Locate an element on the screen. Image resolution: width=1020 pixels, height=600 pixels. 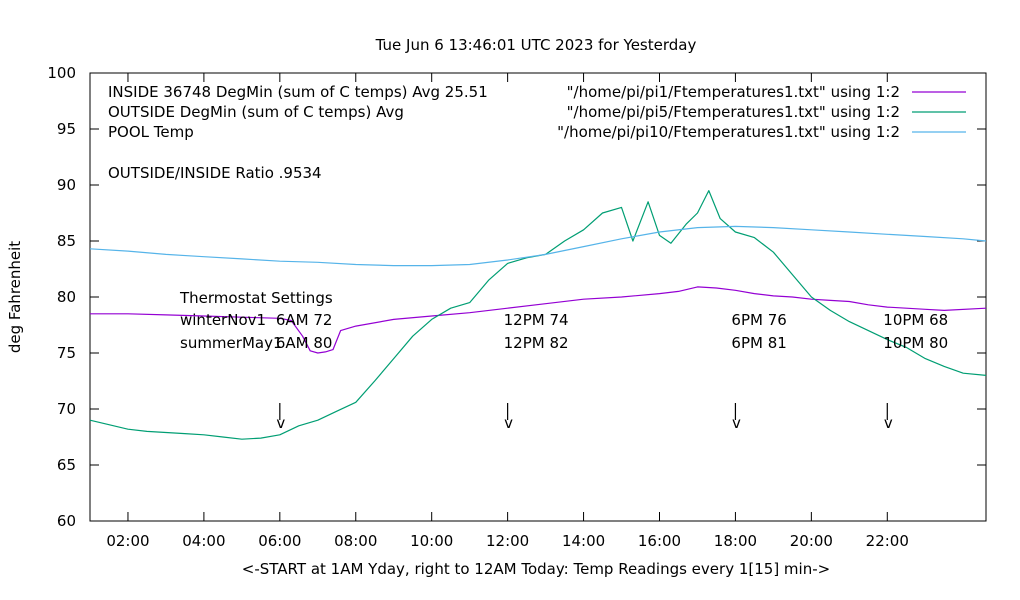
schedule-setting: 10PM 68 is located at coordinates (915, 320).